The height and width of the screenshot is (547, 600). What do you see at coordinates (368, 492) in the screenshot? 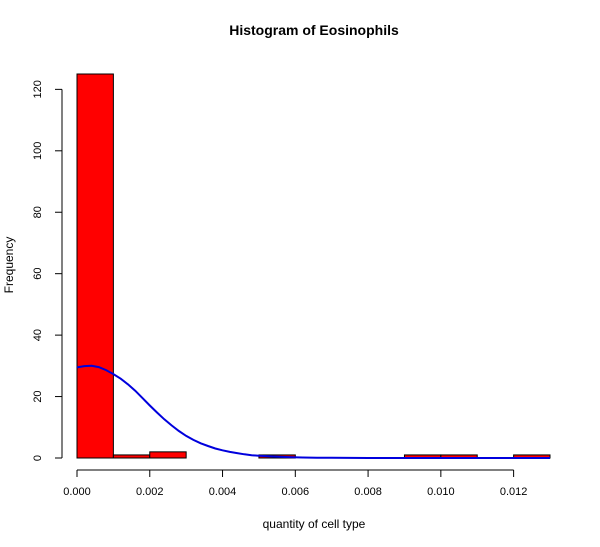
I see `x-tick-label: 0.008` at bounding box center [368, 492].